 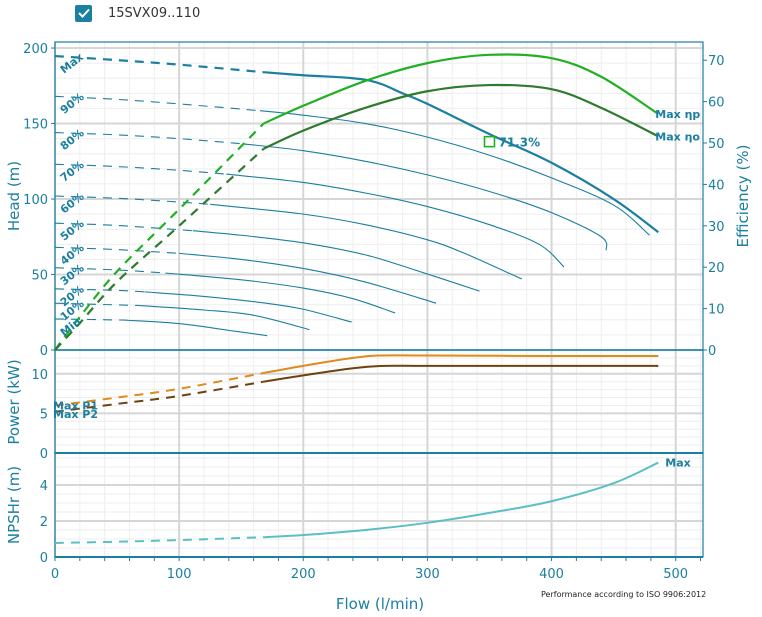 I want to click on head-curve-70pct-solid, so click(x=395, y=220).